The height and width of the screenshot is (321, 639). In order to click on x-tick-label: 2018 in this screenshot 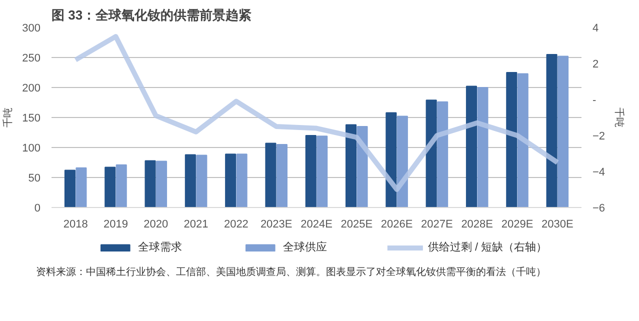, I will do `click(75, 224)`.